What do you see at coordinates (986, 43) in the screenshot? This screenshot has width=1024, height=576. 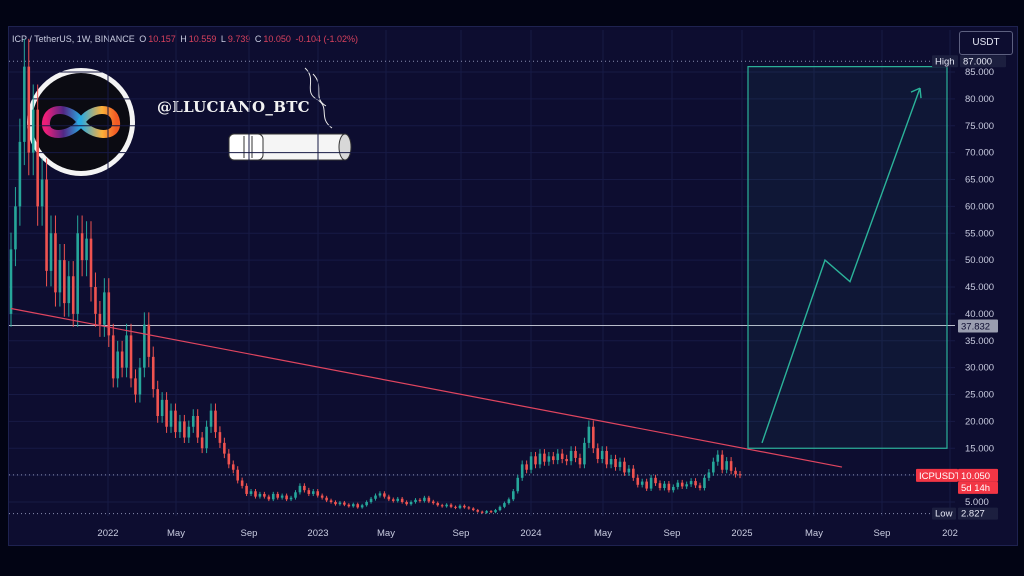 I see `currency-button: USDT` at bounding box center [986, 43].